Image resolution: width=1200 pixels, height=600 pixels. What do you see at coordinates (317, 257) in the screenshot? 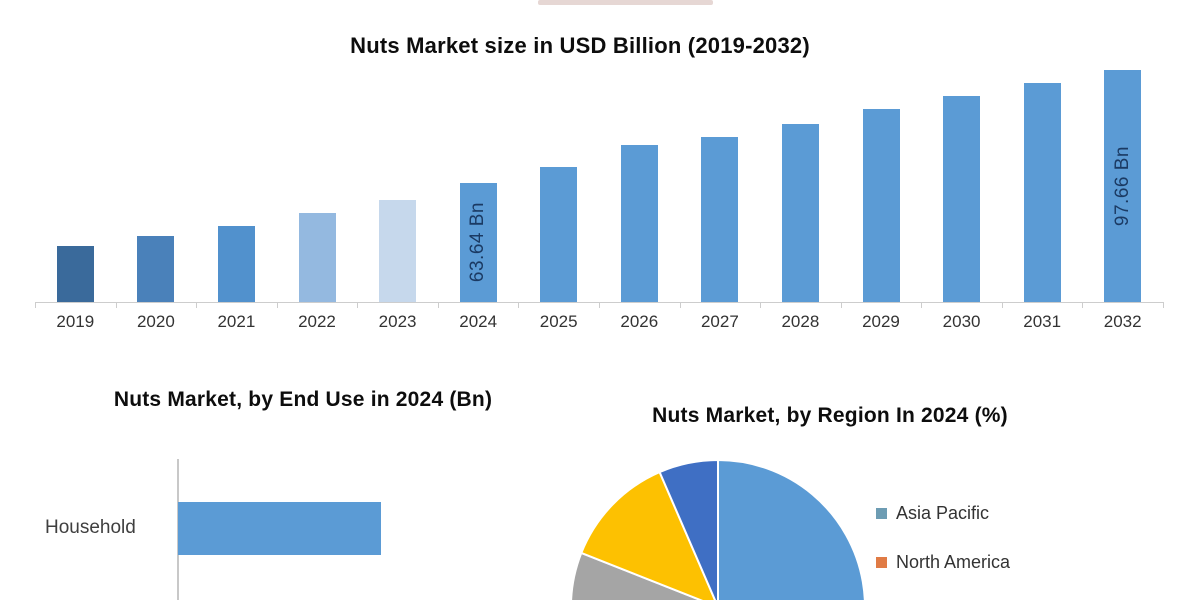
I see `bar-2022` at bounding box center [317, 257].